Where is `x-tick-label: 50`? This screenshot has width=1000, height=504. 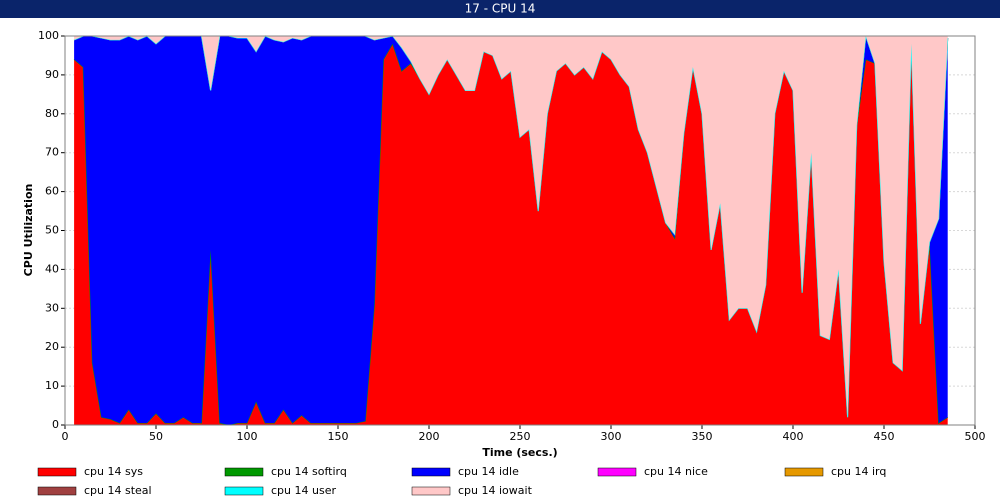
x-tick-label: 50 is located at coordinates (156, 436).